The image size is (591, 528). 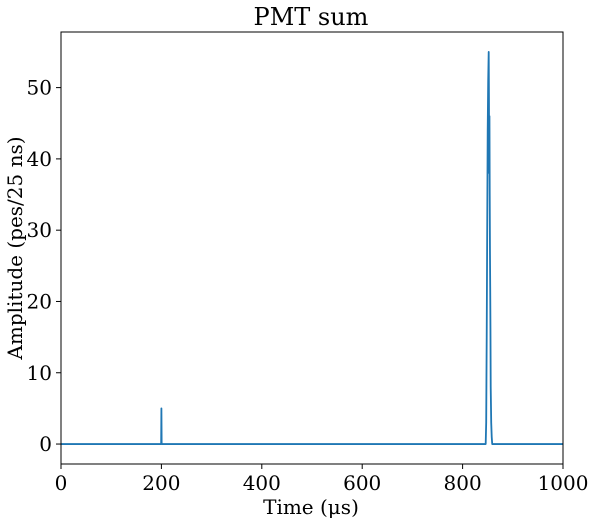 What do you see at coordinates (463, 483) in the screenshot?
I see `x-tick-label: 800` at bounding box center [463, 483].